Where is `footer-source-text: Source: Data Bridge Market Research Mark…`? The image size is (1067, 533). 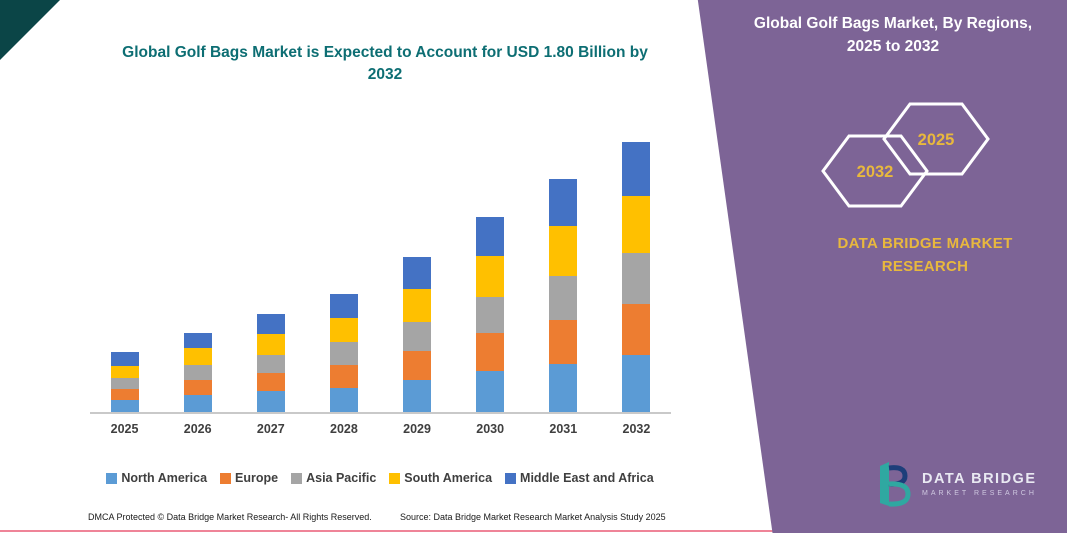
footer-source-text: Source: Data Bridge Market Research Mark… is located at coordinates (533, 517).